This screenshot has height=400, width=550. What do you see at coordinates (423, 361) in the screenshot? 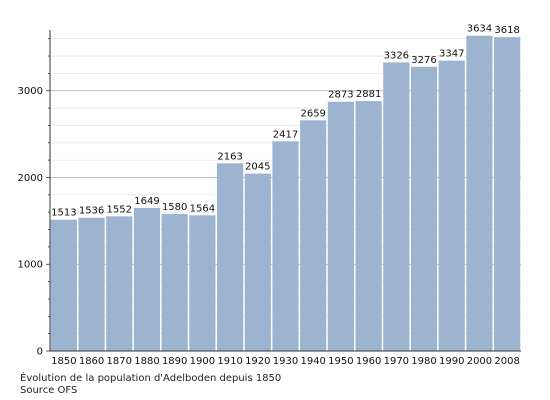
I see `x-tick-1980: 1980` at bounding box center [423, 361].